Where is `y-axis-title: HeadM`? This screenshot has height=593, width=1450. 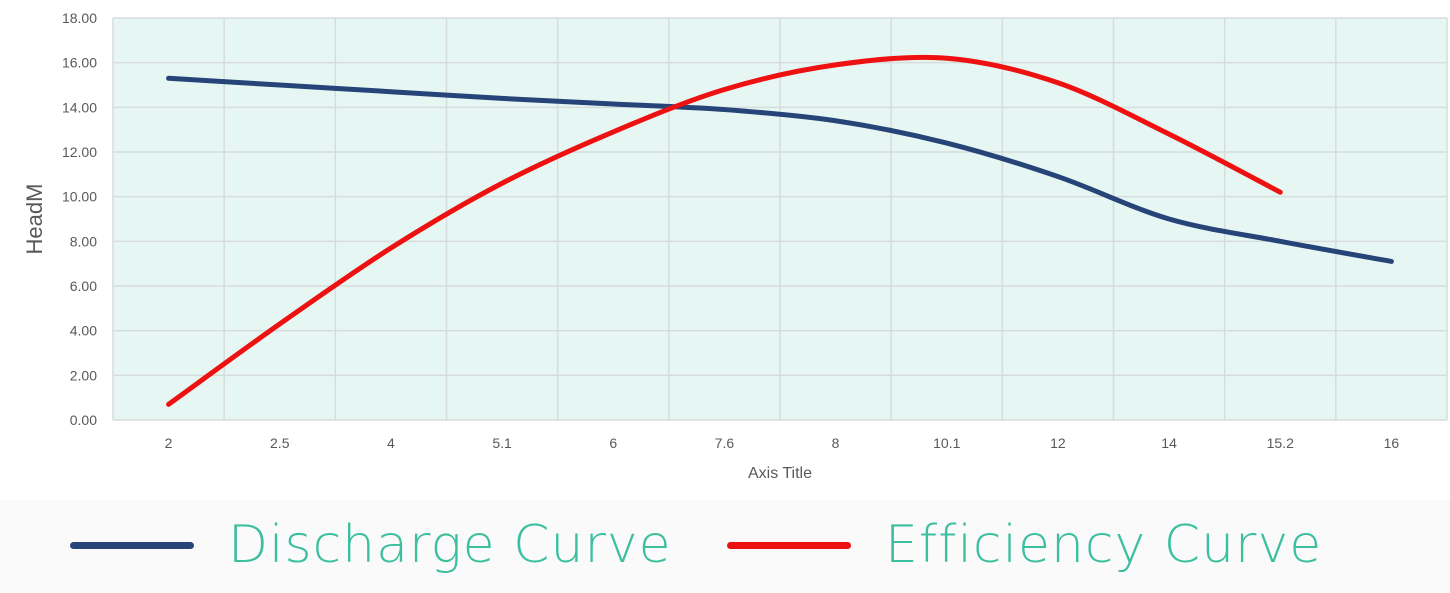 y-axis-title: HeadM is located at coordinates (34, 219).